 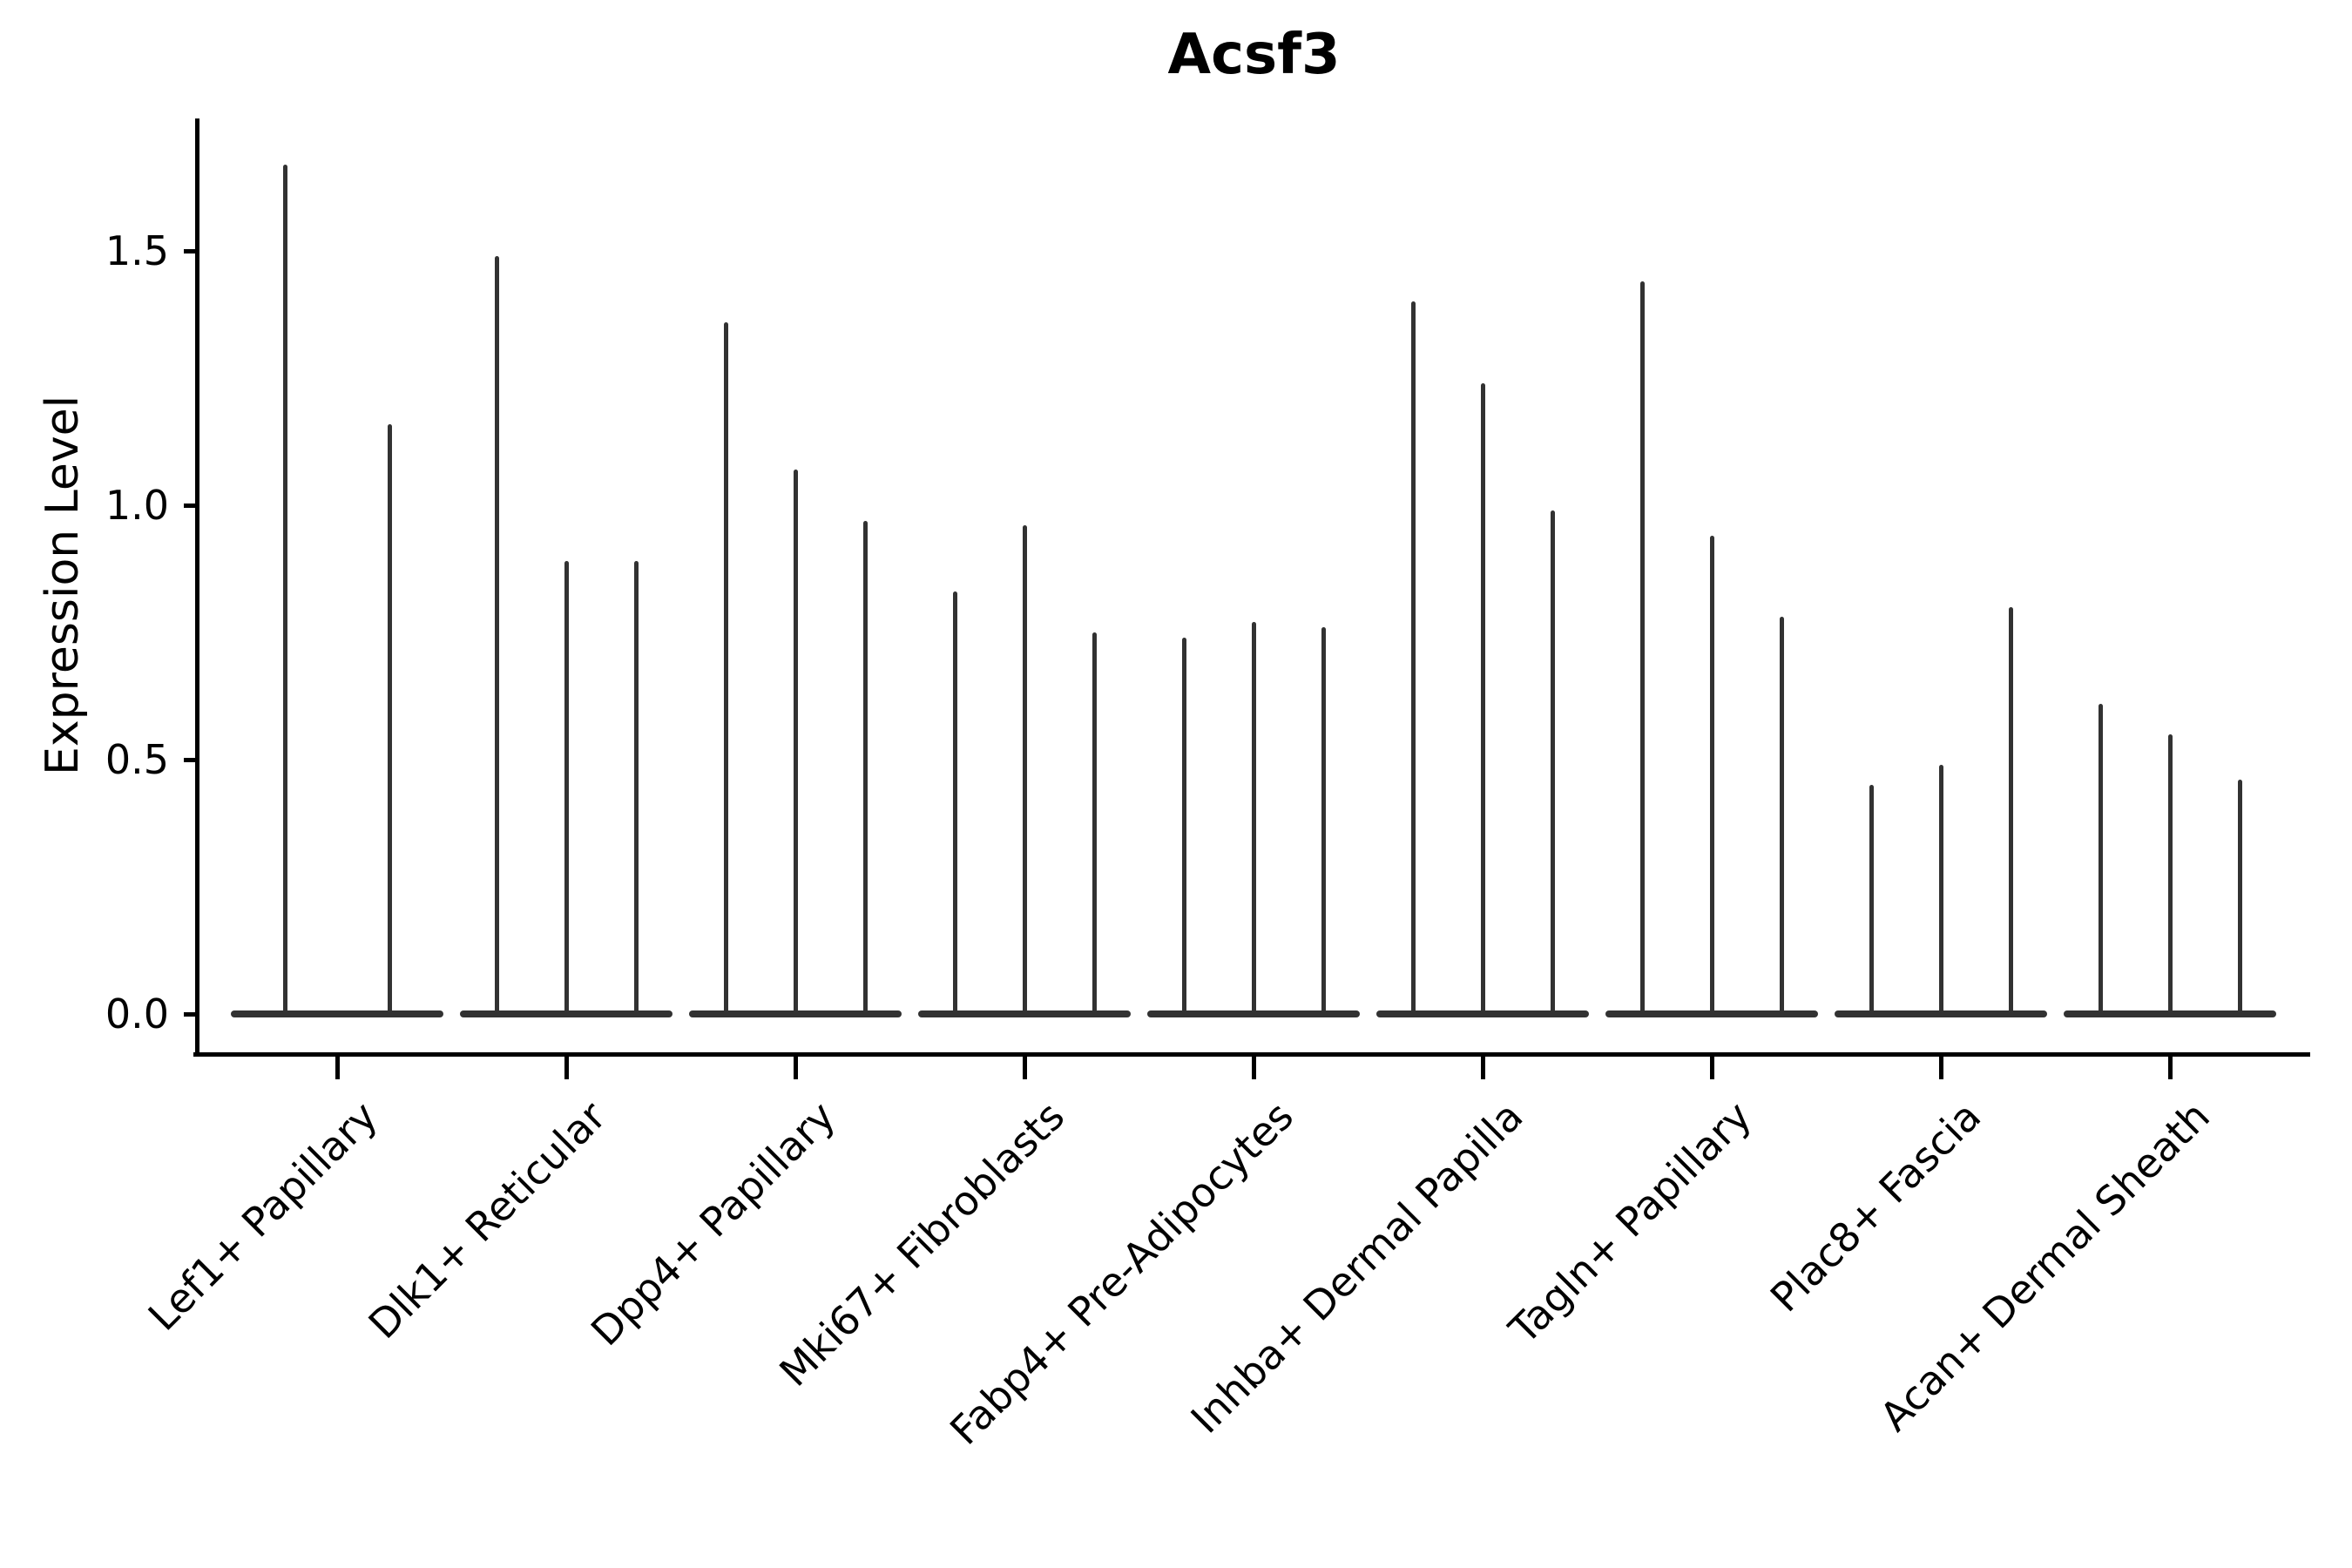 I want to click on plot-title: Acsf3, so click(x=1254, y=55).